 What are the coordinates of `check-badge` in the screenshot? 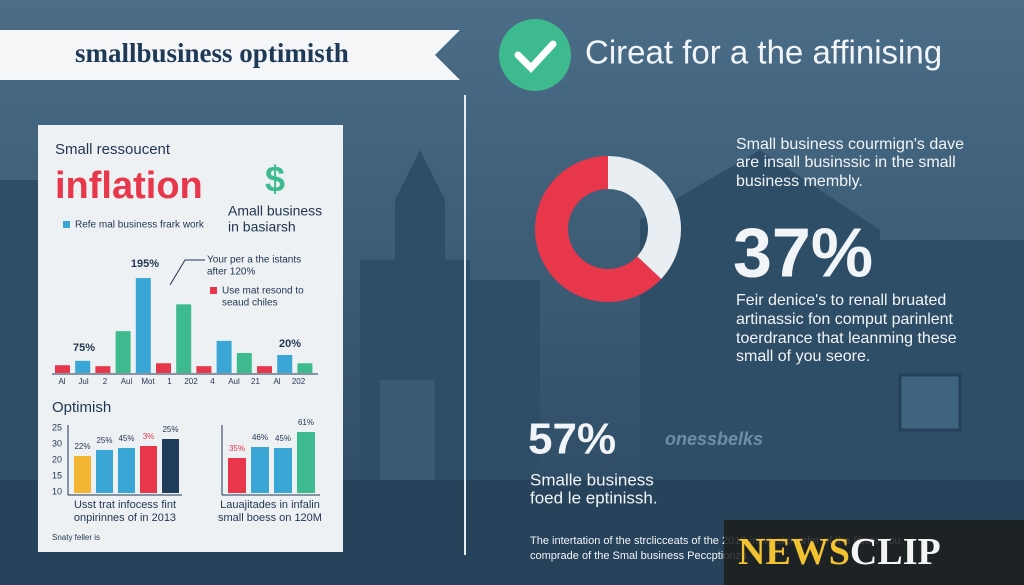 It's located at (535, 55).